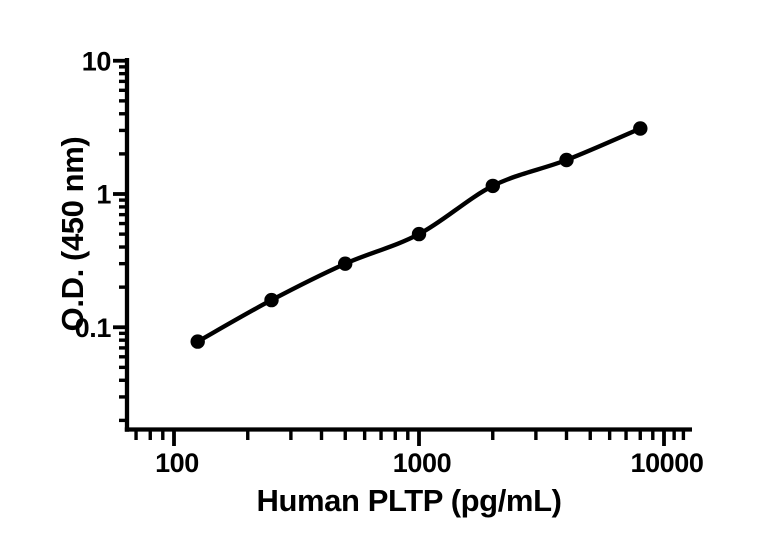 This screenshot has height=543, width=768. What do you see at coordinates (177, 463) in the screenshot?
I see `x-tick-label: 100` at bounding box center [177, 463].